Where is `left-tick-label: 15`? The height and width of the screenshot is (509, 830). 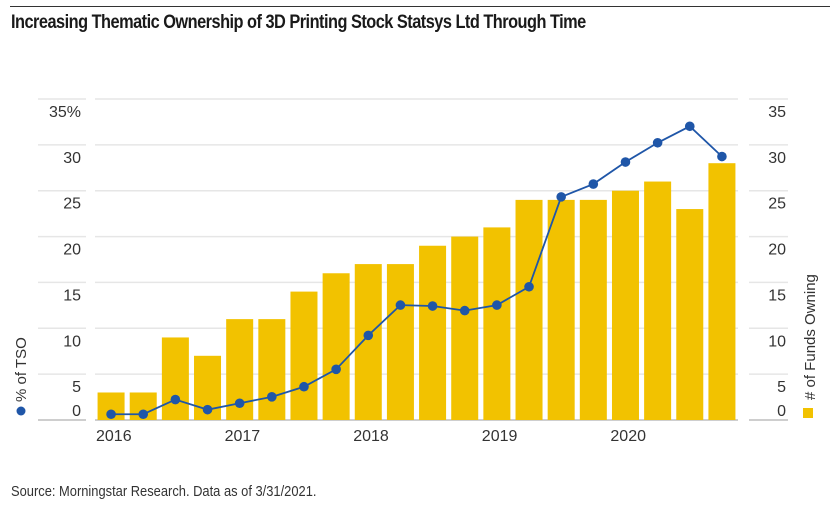 left-tick-label: 15 is located at coordinates (72, 295).